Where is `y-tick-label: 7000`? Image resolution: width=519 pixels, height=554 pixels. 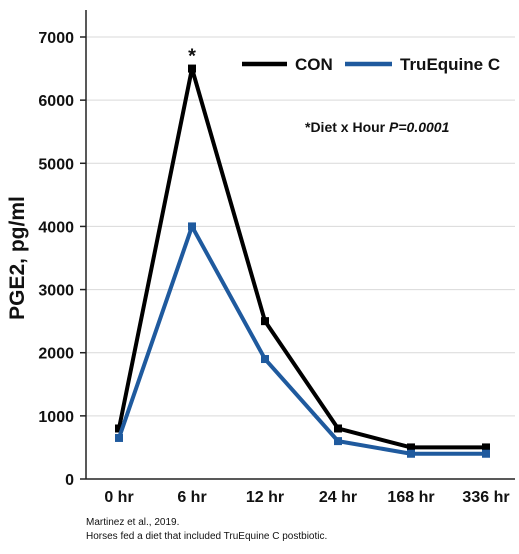 y-tick-label: 7000 is located at coordinates (56, 38).